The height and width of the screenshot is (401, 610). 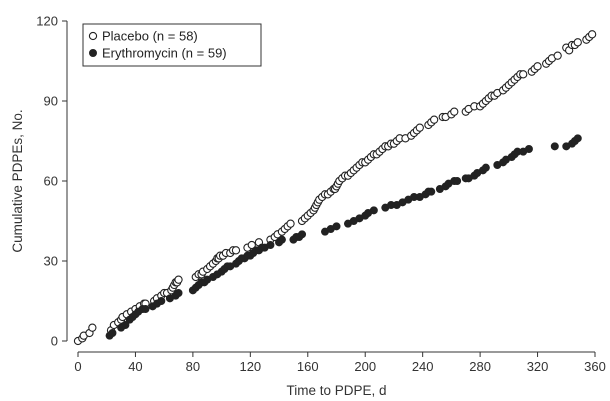 I want to click on x-tick-label: 0, so click(x=77, y=366).